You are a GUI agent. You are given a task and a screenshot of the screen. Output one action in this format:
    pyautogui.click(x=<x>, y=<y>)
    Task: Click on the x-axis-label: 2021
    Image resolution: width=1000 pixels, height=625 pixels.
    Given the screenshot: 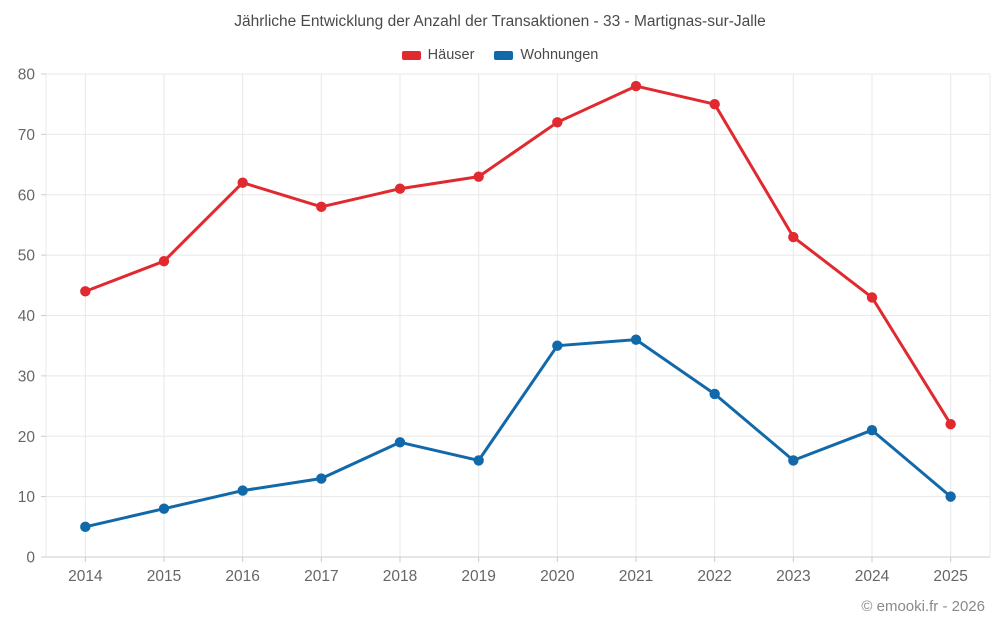 What is the action you would take?
    pyautogui.click(x=636, y=576)
    